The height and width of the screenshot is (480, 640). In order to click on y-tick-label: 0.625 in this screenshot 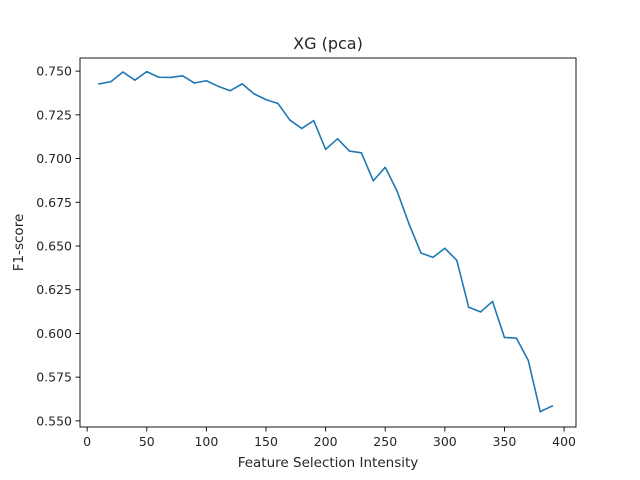, I will do `click(54, 289)`.